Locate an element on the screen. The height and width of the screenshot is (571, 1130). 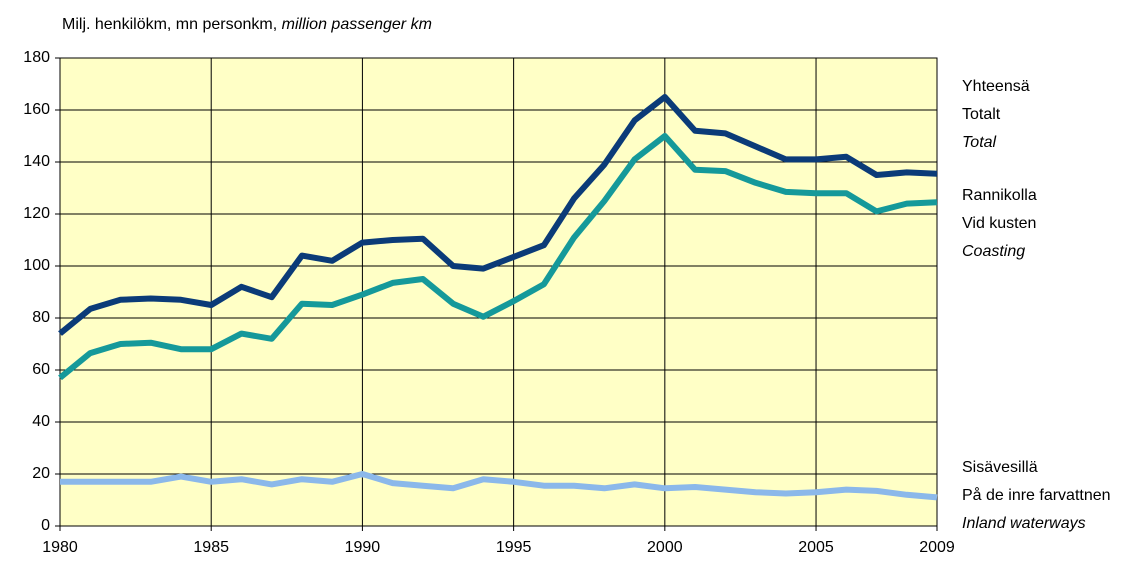
y-tick-label: 40 is located at coordinates (41, 421).